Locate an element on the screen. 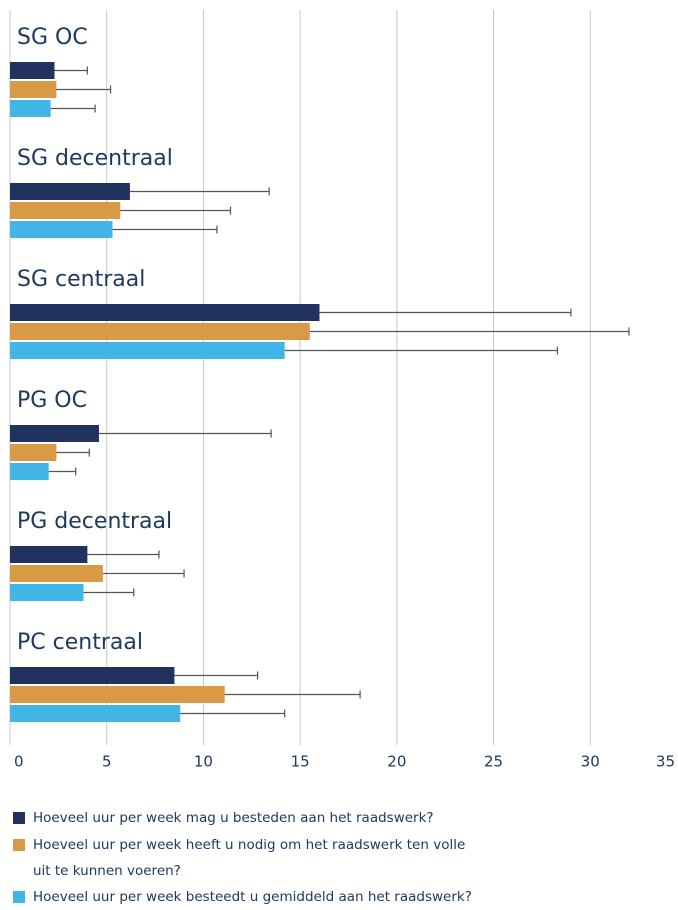 The height and width of the screenshot is (910, 678). category-label: PG OC is located at coordinates (52, 400).